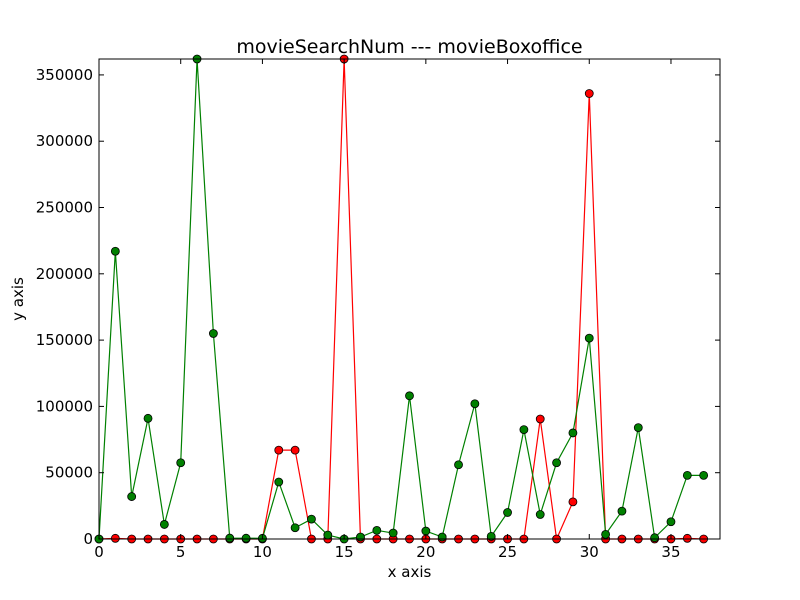 This screenshot has width=800, height=600. I want to click on x-tick-label: 5, so click(181, 552).